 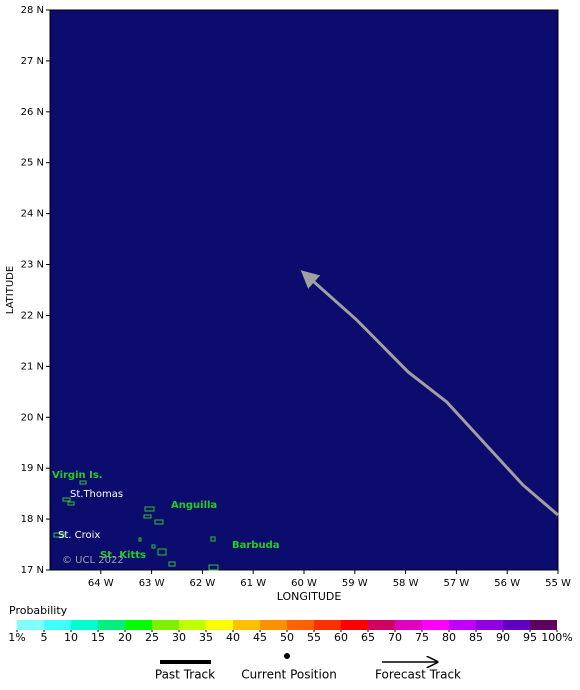 I want to click on x-axis-label: LONGITUDE, so click(x=309, y=596).